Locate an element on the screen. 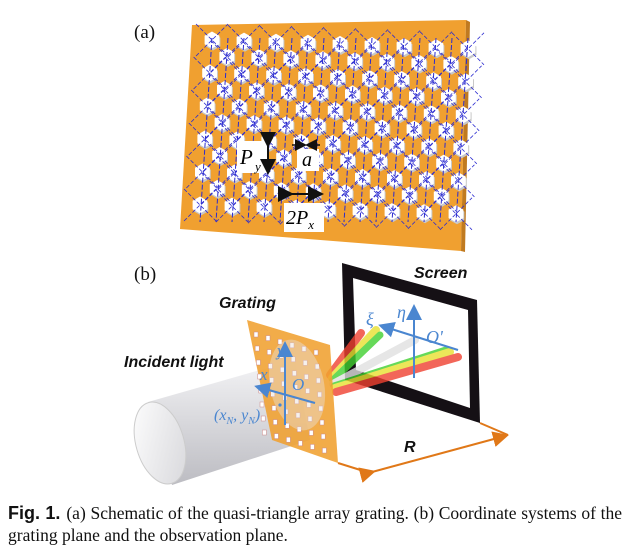 The height and width of the screenshot is (559, 631). y-axis-label: y is located at coordinates (280, 350).